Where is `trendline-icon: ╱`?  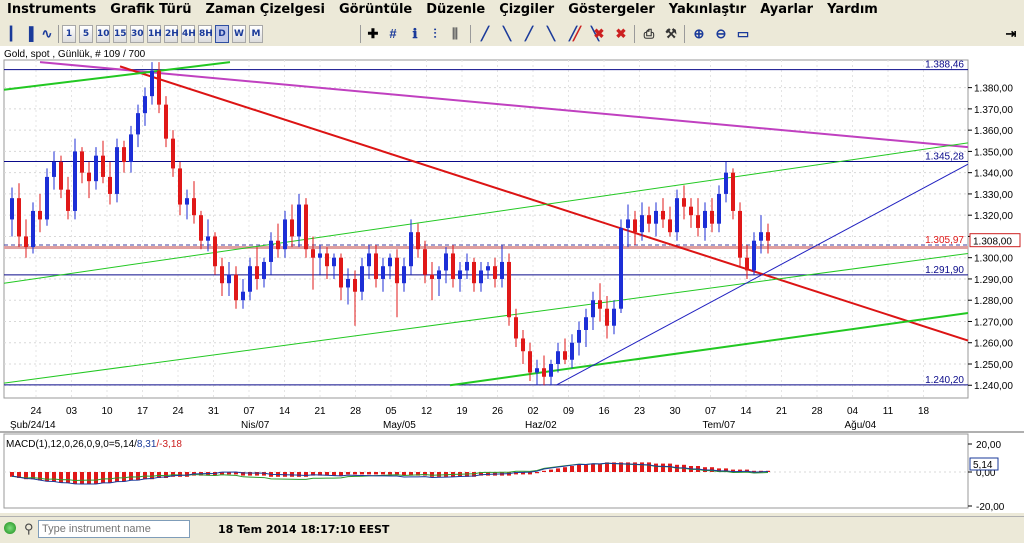 trendline-icon: ╱ is located at coordinates (485, 33).